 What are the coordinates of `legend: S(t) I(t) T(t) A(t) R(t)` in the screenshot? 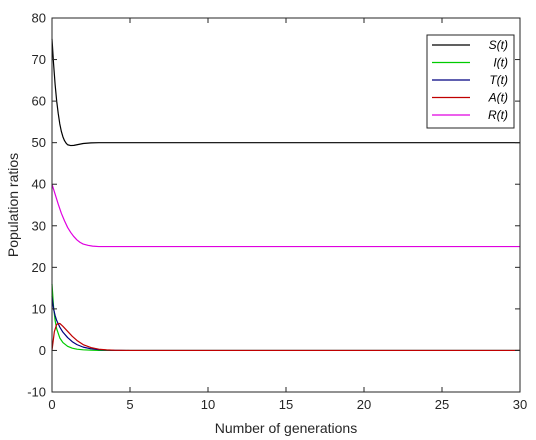 It's located at (470, 81).